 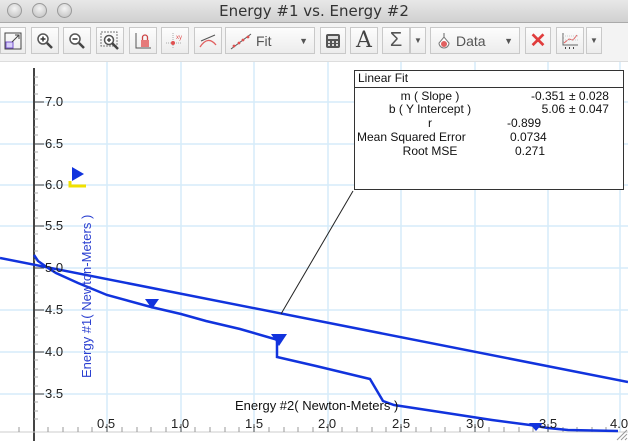 What do you see at coordinates (54, 184) in the screenshot?
I see `y-tick-label: 6.0` at bounding box center [54, 184].